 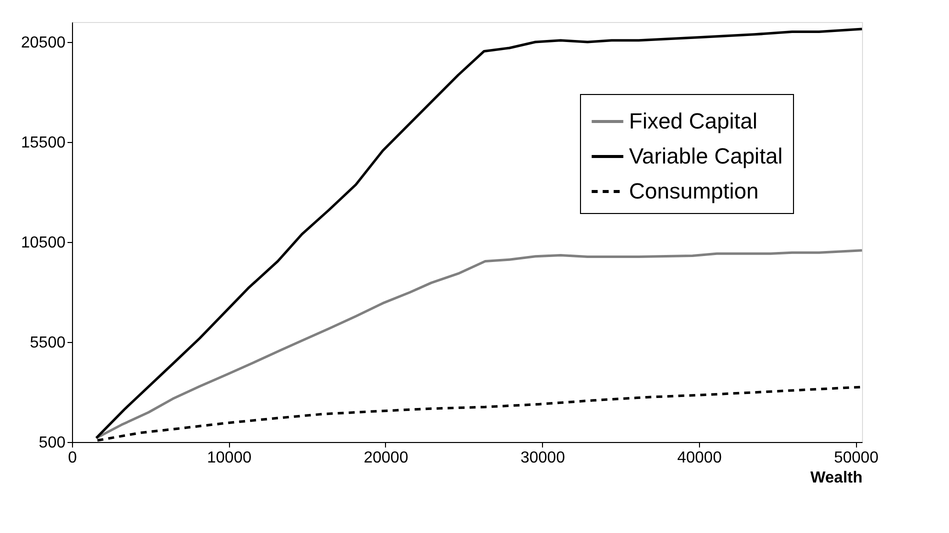 What do you see at coordinates (699, 458) in the screenshot?
I see `x-tick-label: 40000` at bounding box center [699, 458].